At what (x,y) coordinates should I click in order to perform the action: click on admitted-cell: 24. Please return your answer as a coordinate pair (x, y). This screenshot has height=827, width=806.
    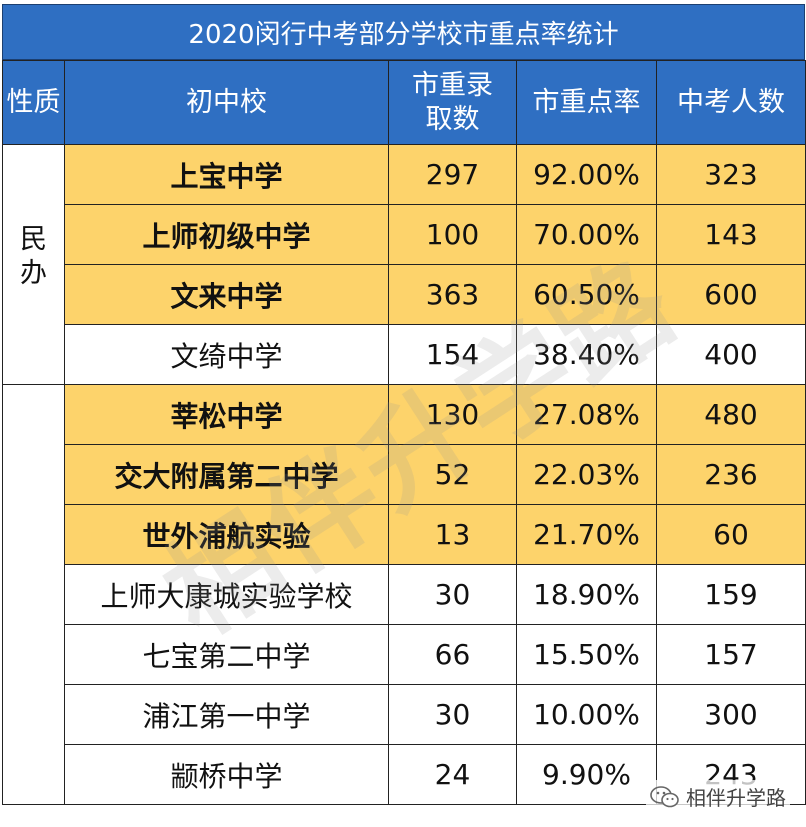
    Looking at the image, I should click on (452, 774).